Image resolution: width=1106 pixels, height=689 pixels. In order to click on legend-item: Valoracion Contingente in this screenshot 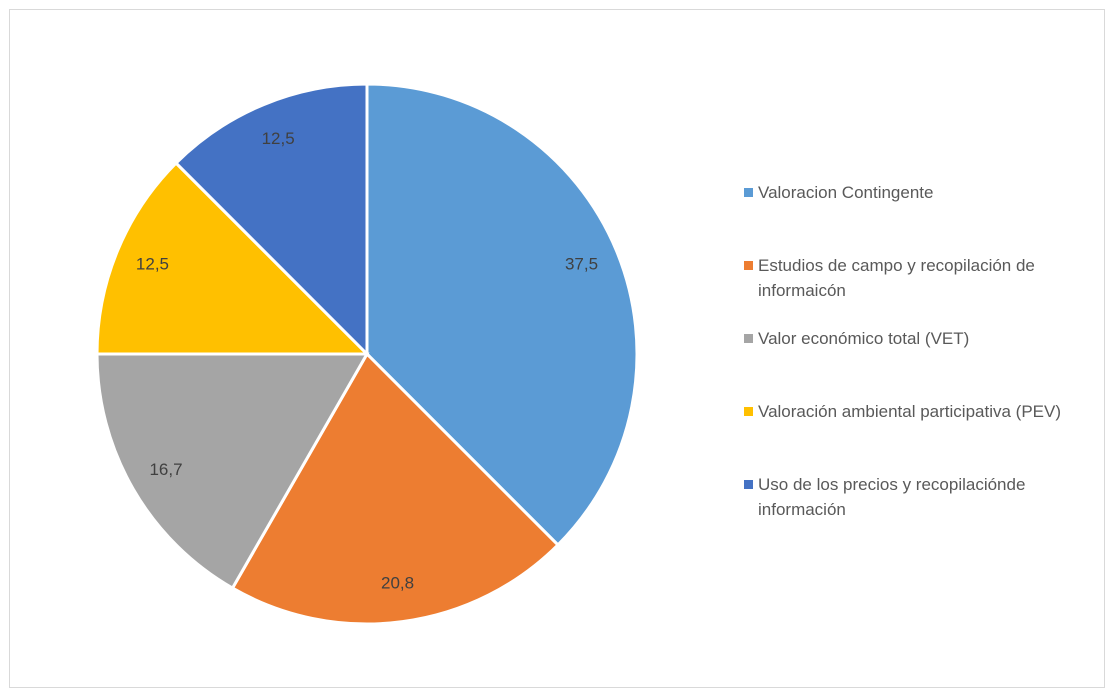, I will do `click(922, 216)`.